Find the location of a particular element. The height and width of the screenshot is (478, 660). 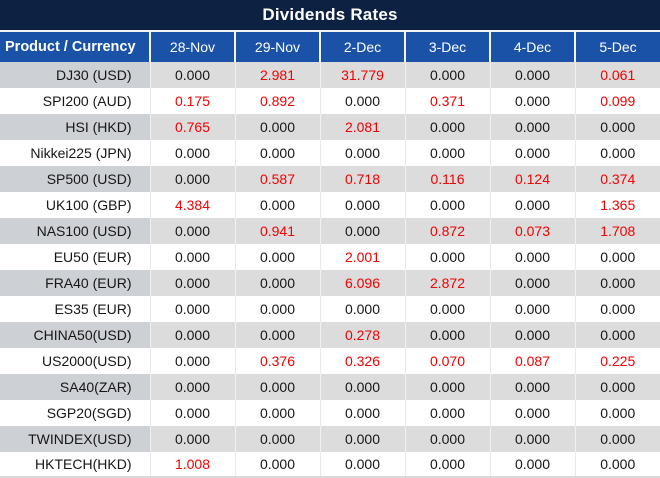

product-cell: NAS100 (USD) is located at coordinates (75, 231).